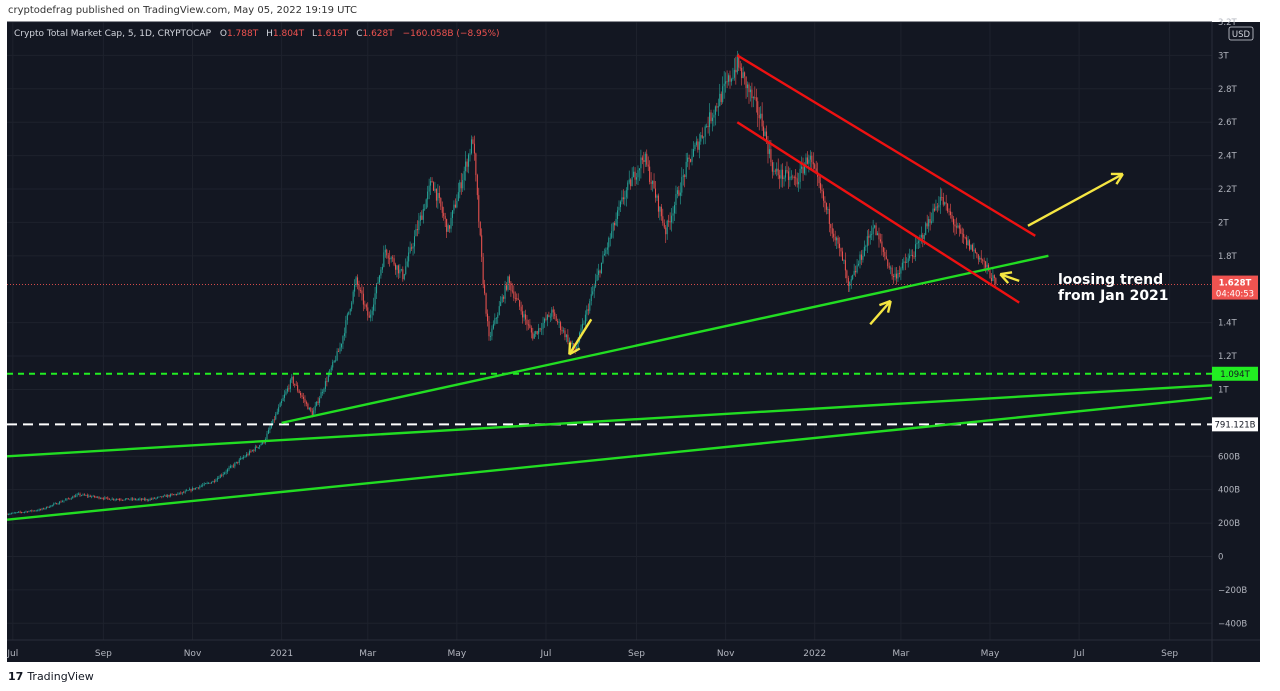 The height and width of the screenshot is (691, 1280). I want to click on y-tick-label: 1.2T, so click(1228, 357).